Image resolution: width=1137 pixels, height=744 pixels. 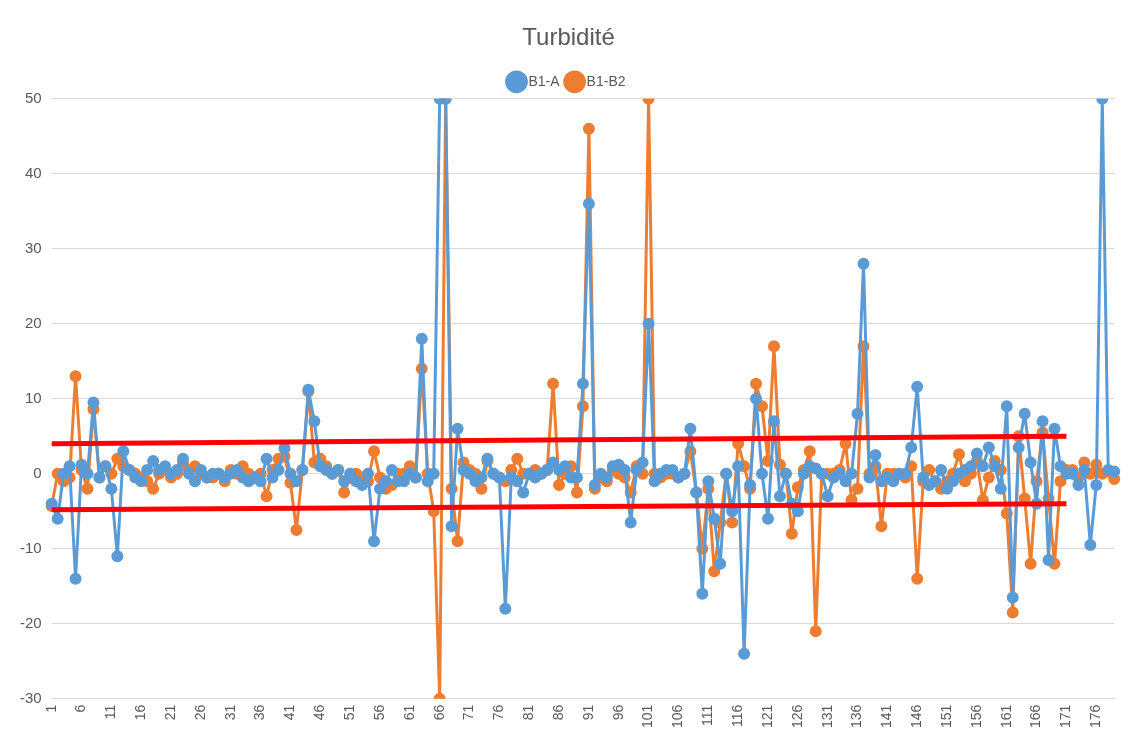 What do you see at coordinates (826, 716) in the screenshot?
I see `x-tick-label: 131` at bounding box center [826, 716].